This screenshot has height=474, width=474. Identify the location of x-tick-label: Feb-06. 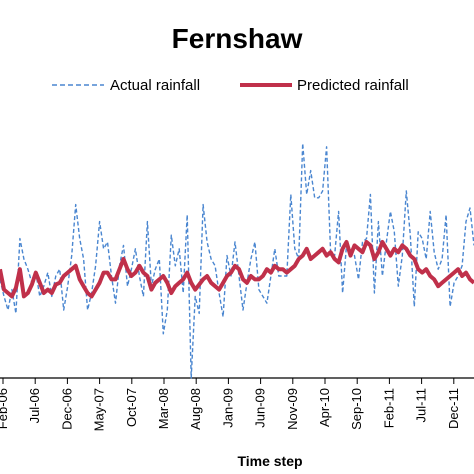
(5, 408).